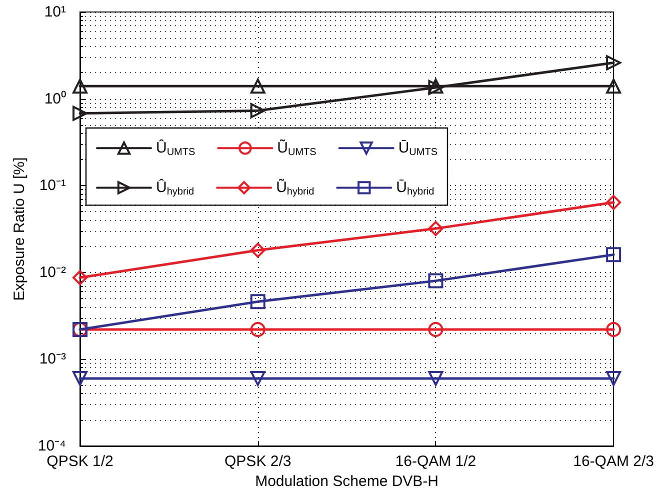  What do you see at coordinates (346, 481) in the screenshot?
I see `x-axis-title: Modulation Scheme DVB-H` at bounding box center [346, 481].